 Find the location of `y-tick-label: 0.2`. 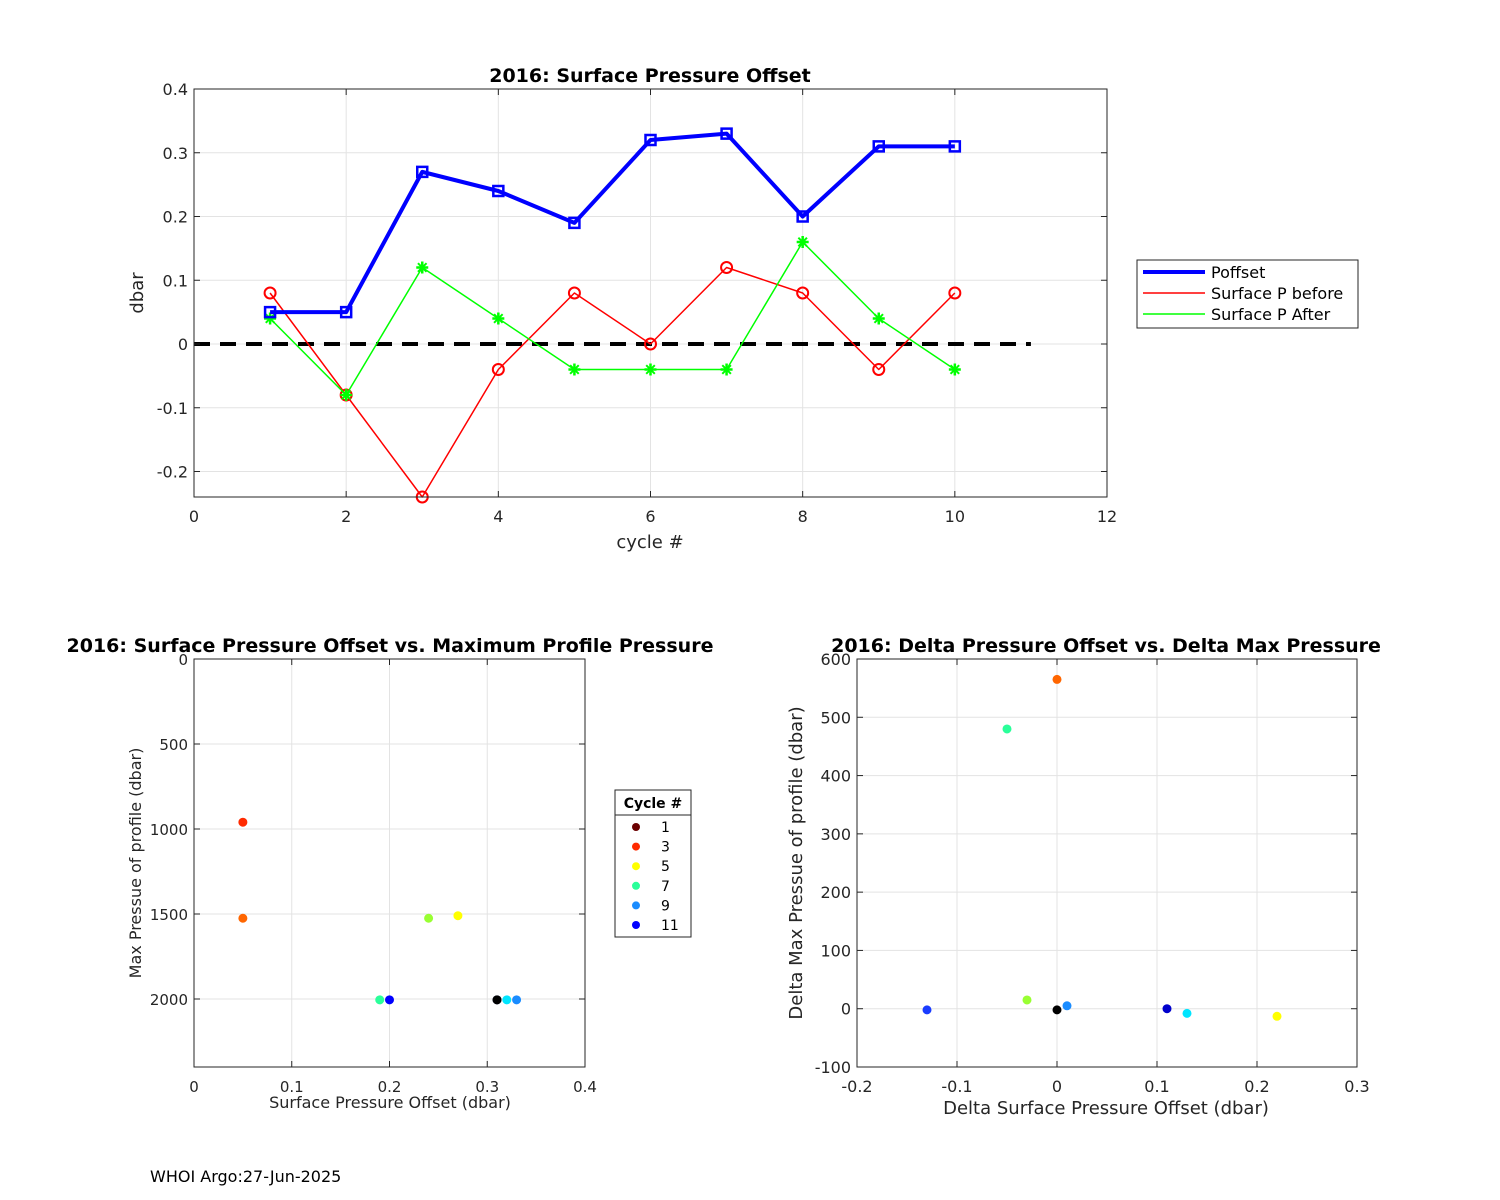

y-tick-label: 0.2 is located at coordinates (175, 217).